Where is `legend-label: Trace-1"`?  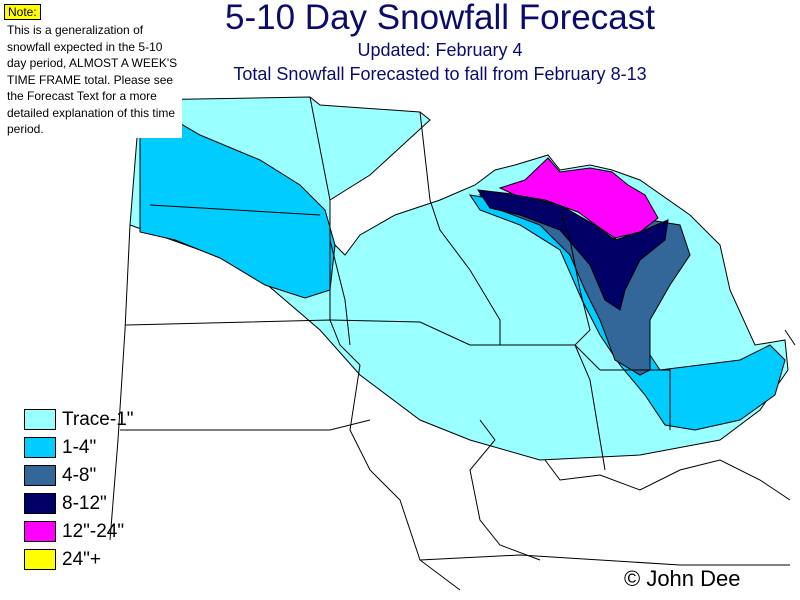
legend-label: Trace-1" is located at coordinates (98, 419).